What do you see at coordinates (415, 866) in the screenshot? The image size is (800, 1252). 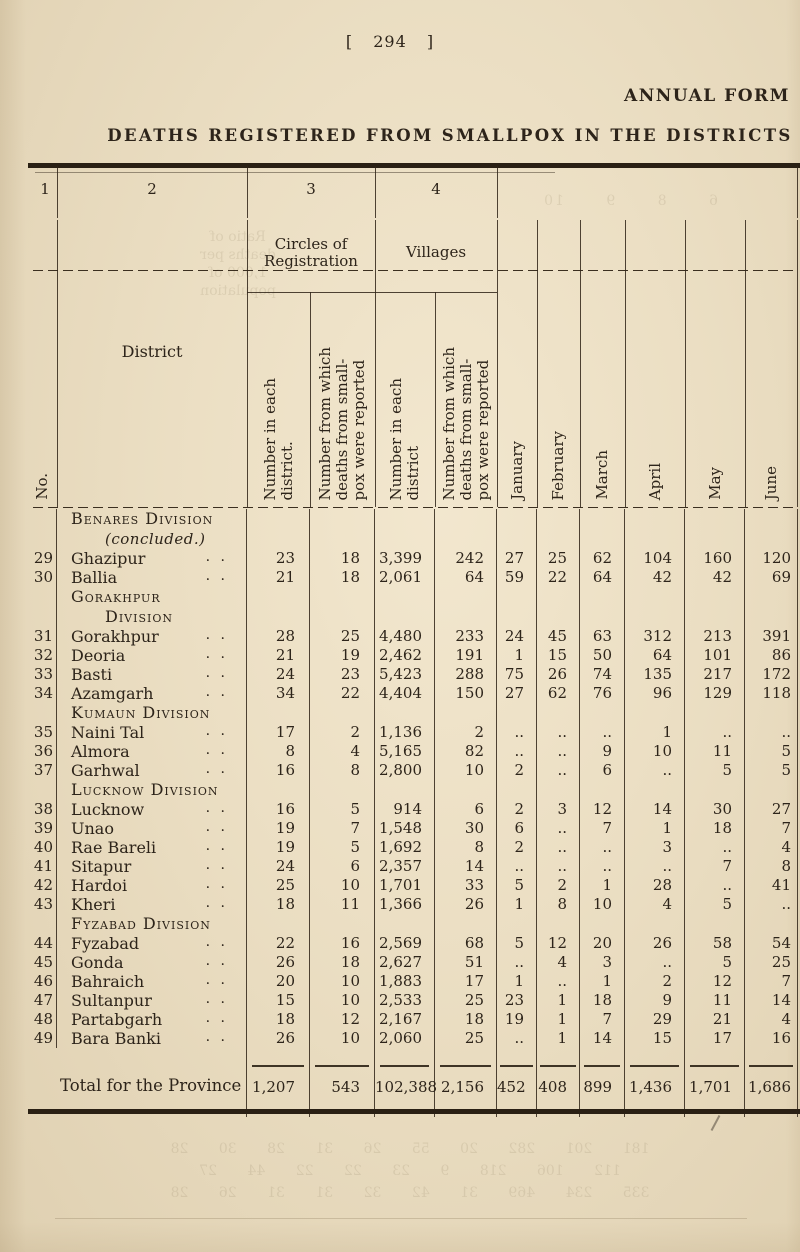 I see `table-row: 41 Sitapur. . 24 6 2,357 14........ 7 8` at bounding box center [415, 866].